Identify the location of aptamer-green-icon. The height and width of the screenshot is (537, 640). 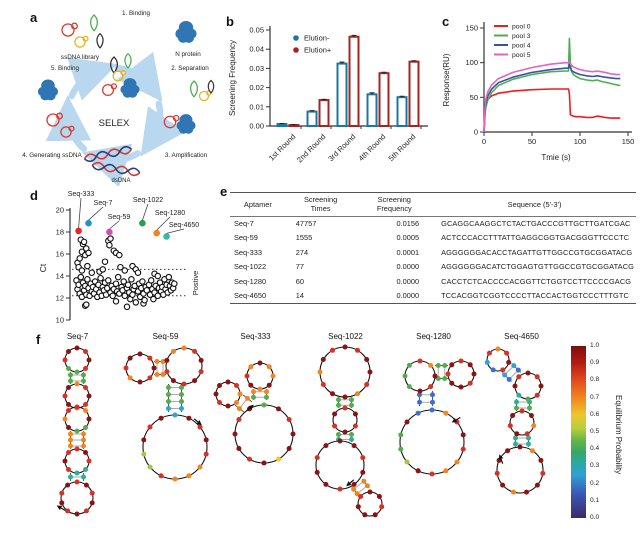
(194, 89).